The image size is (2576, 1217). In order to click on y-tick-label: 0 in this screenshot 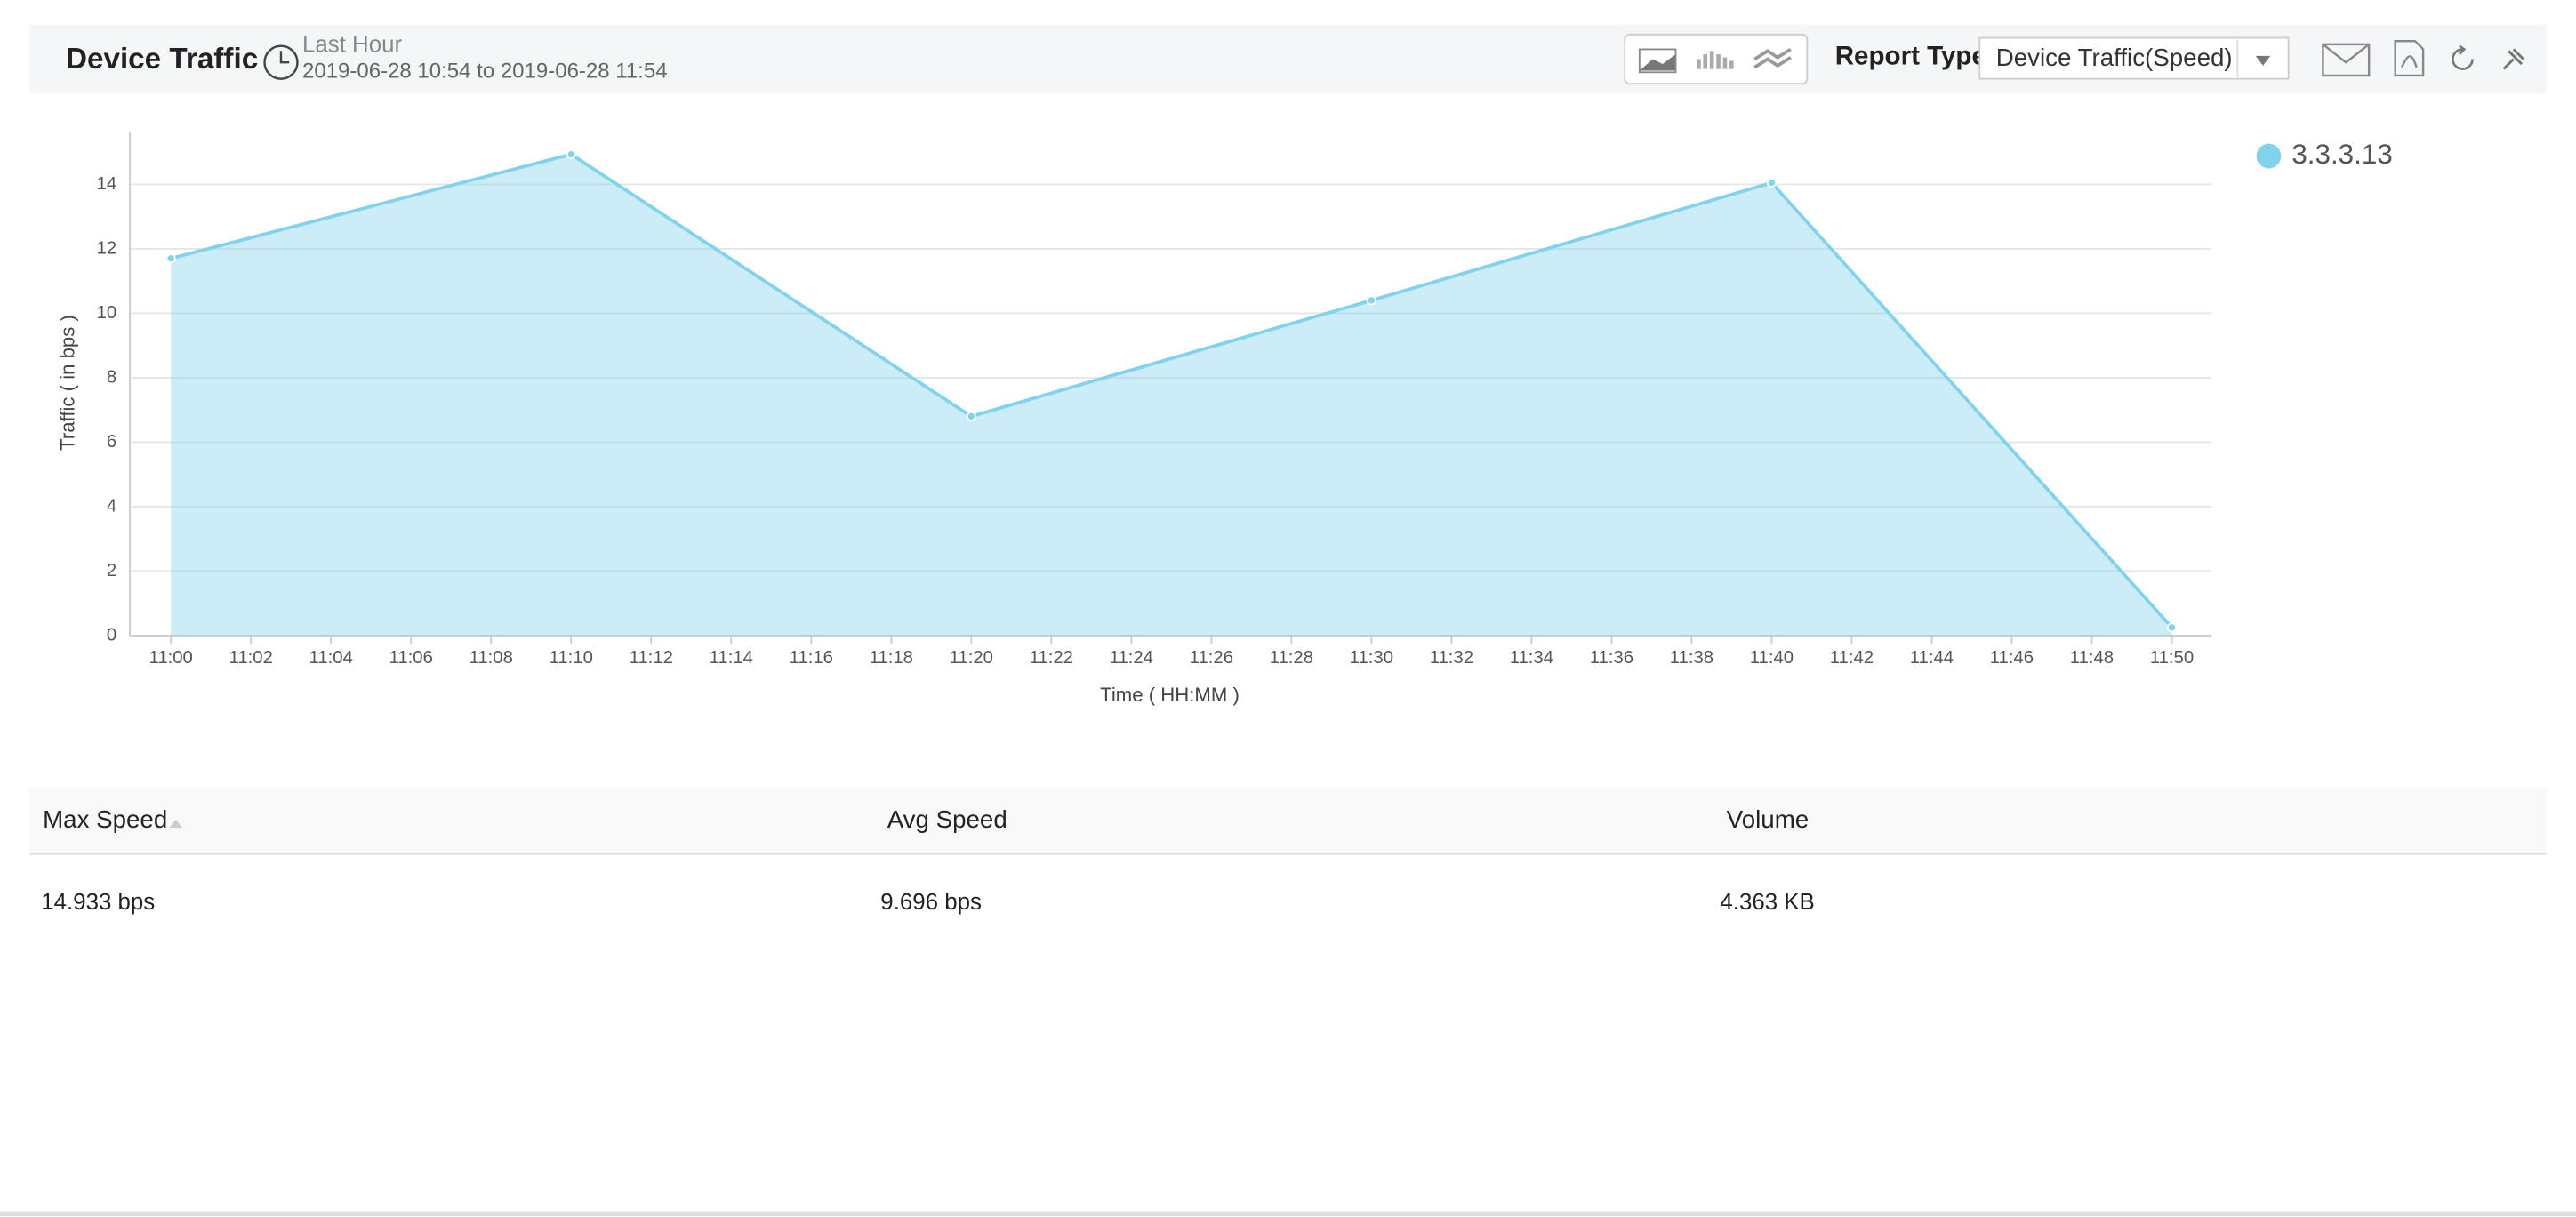, I will do `click(111, 635)`.